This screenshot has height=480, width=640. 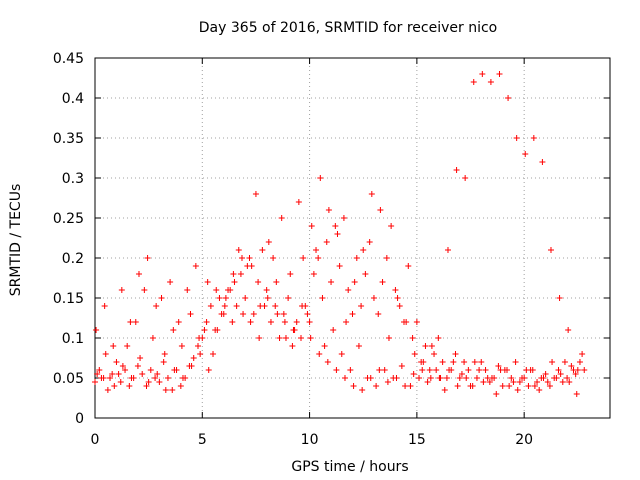 I want to click on x-tick-label: 15, so click(x=417, y=440).